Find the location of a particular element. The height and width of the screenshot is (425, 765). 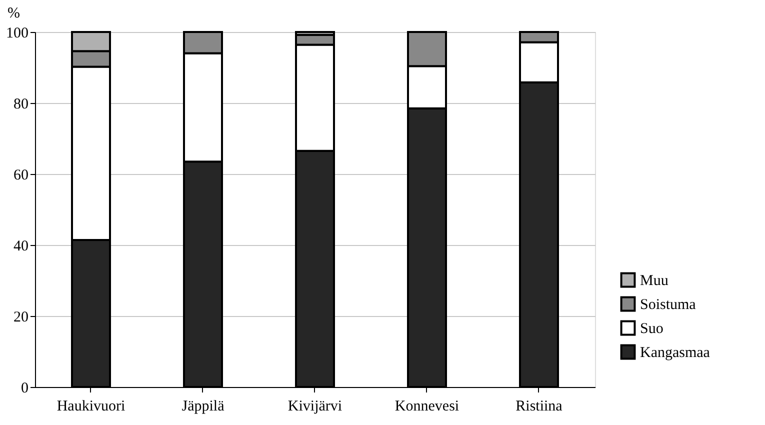

x-tick-label: Ristiina is located at coordinates (539, 406).